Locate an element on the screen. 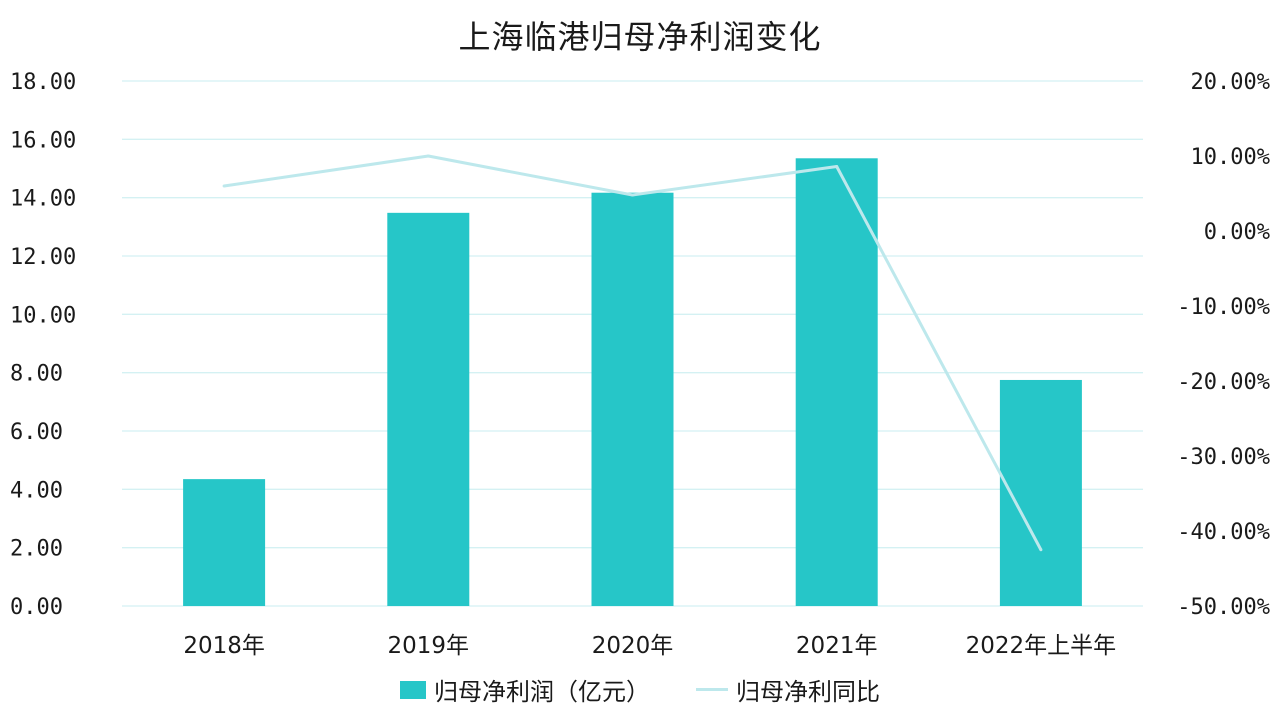  category-tick-label: 2022年上半年 is located at coordinates (1041, 646).